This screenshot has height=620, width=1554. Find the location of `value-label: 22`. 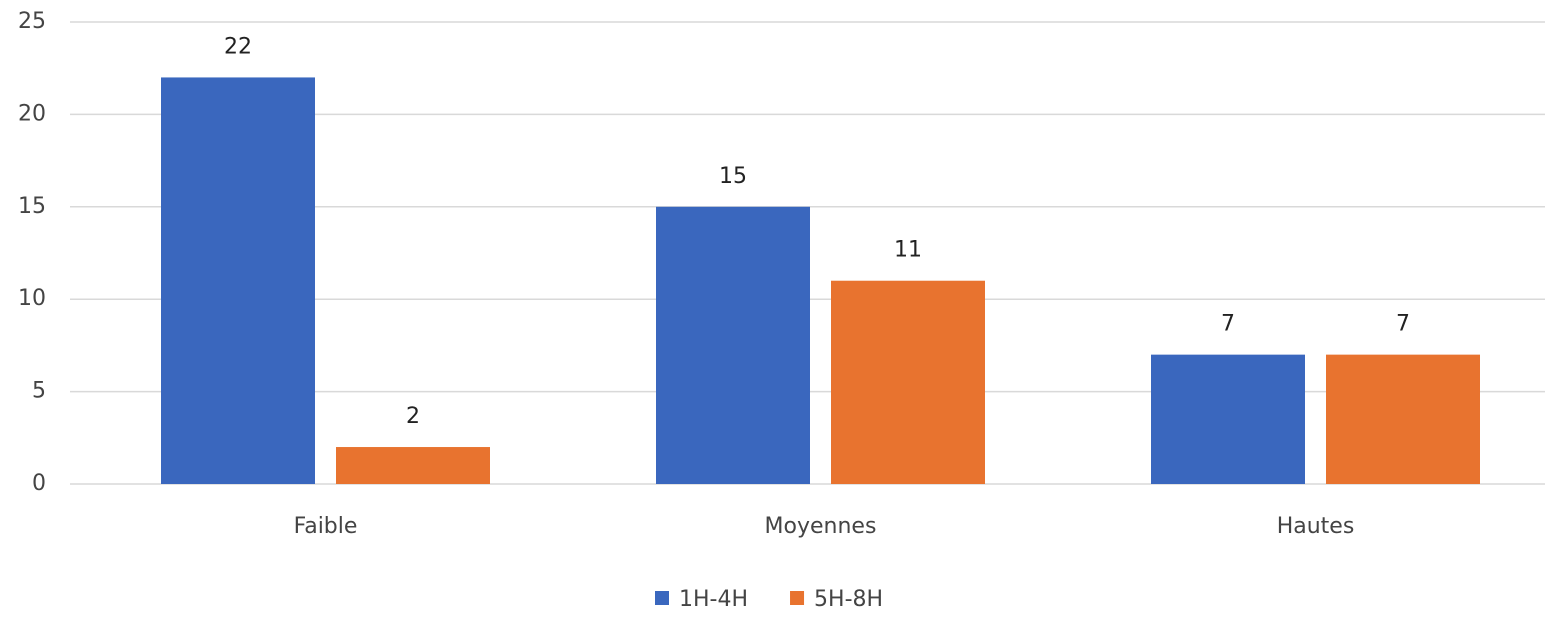

value-label: 22 is located at coordinates (238, 46).